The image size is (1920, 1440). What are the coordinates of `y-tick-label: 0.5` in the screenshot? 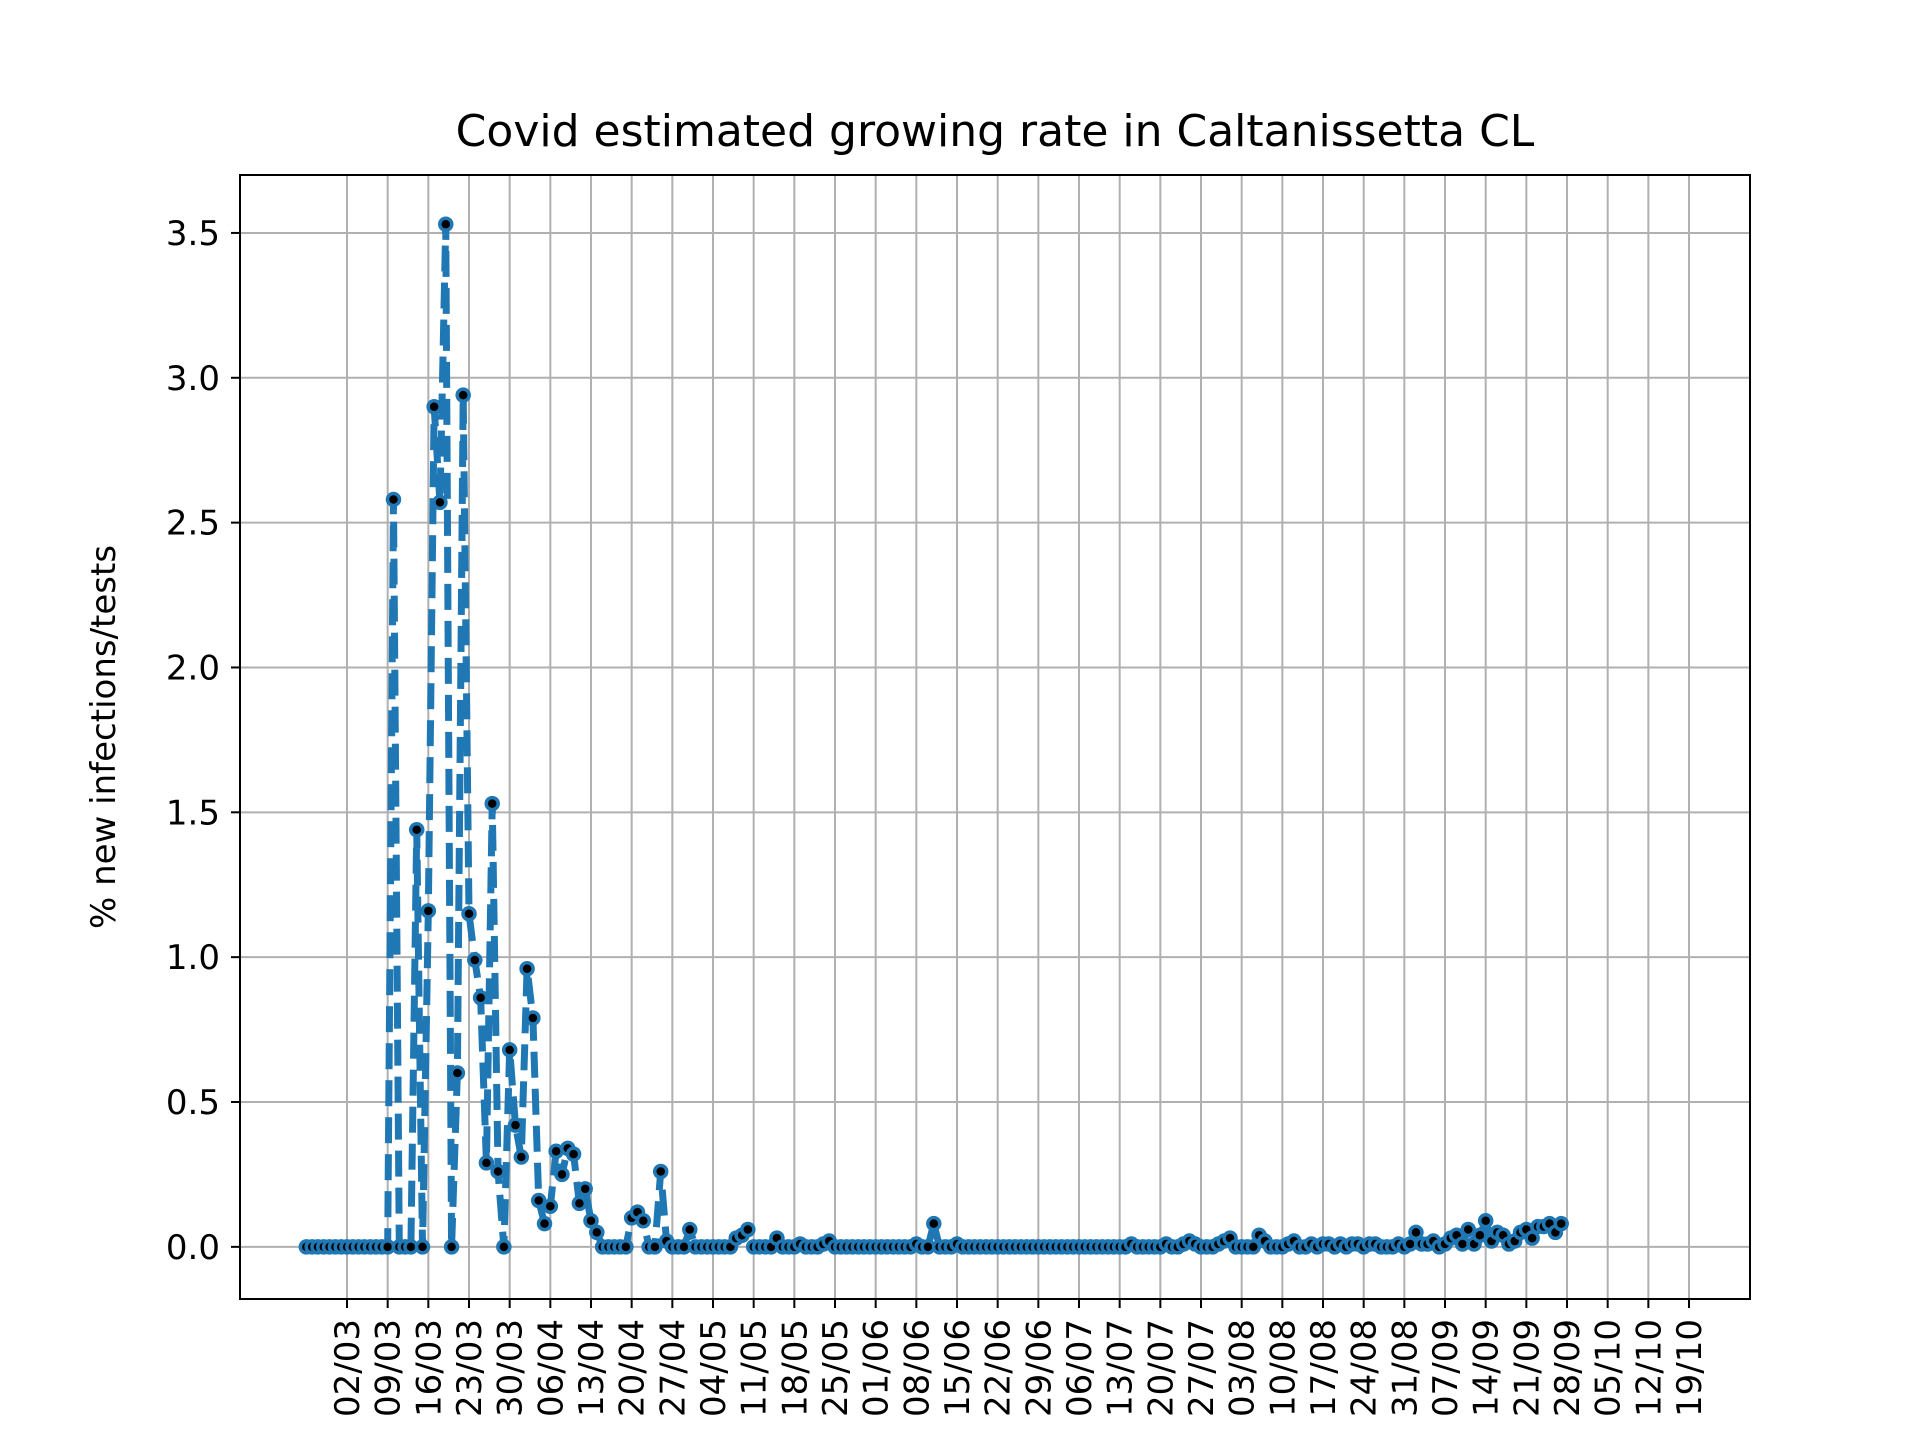 It's located at (193, 1103).